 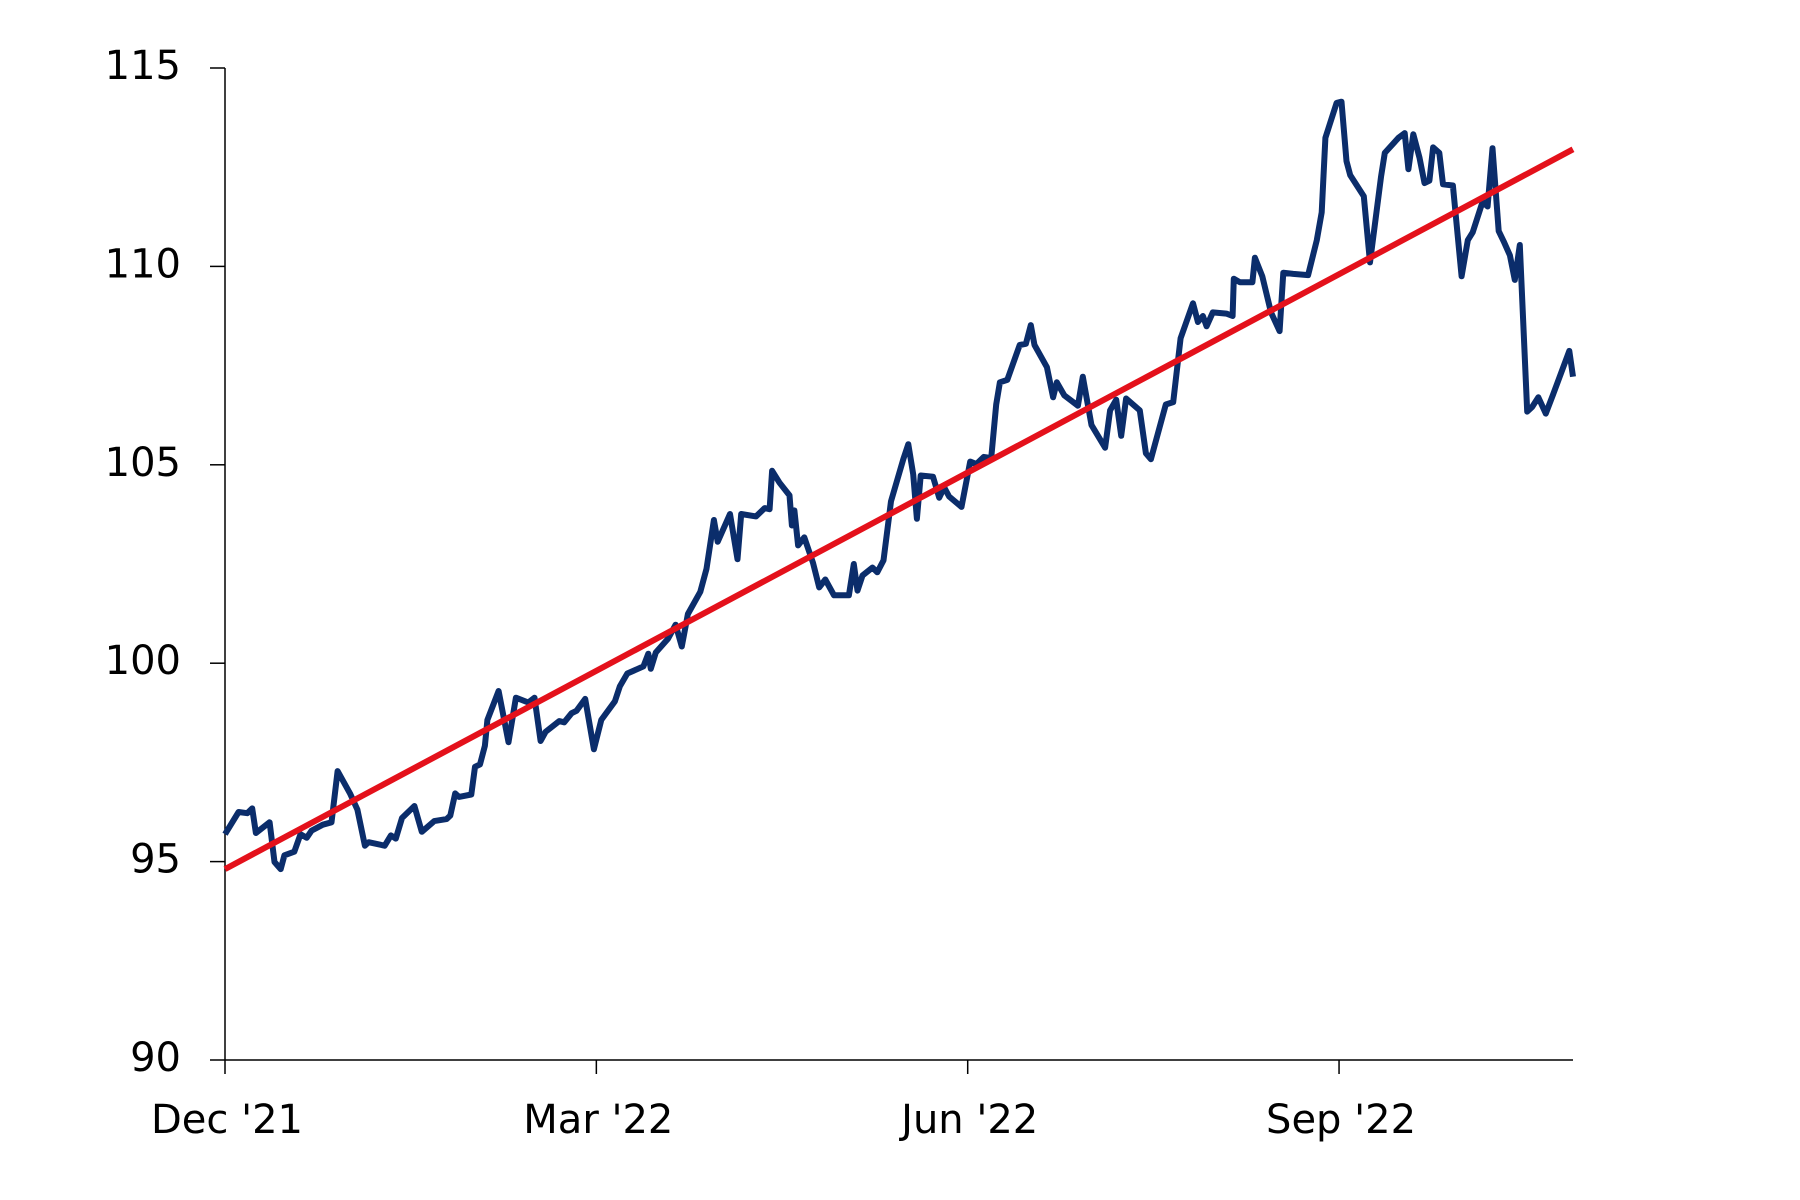 What do you see at coordinates (143, 463) in the screenshot?
I see `y-tick-label: 105` at bounding box center [143, 463].